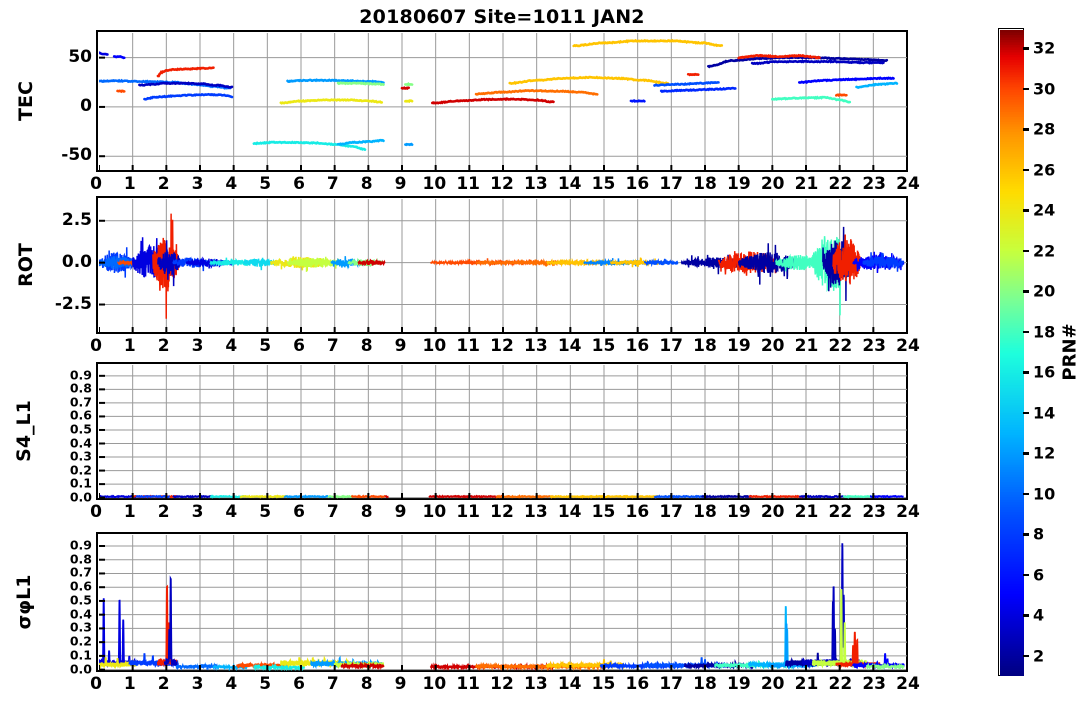  I want to click on rot-trace-prn15, so click(259, 264).